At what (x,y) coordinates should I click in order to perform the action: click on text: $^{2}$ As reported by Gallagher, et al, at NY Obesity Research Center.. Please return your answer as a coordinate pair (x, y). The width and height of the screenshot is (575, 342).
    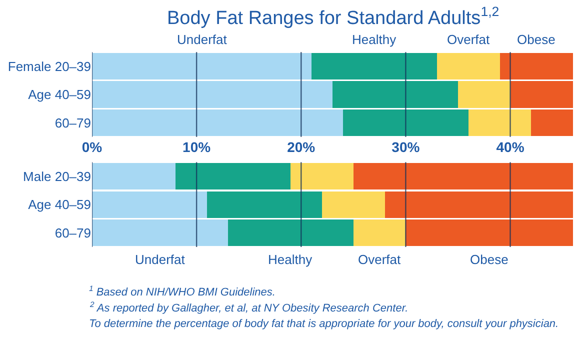
    Looking at the image, I should click on (248, 307).